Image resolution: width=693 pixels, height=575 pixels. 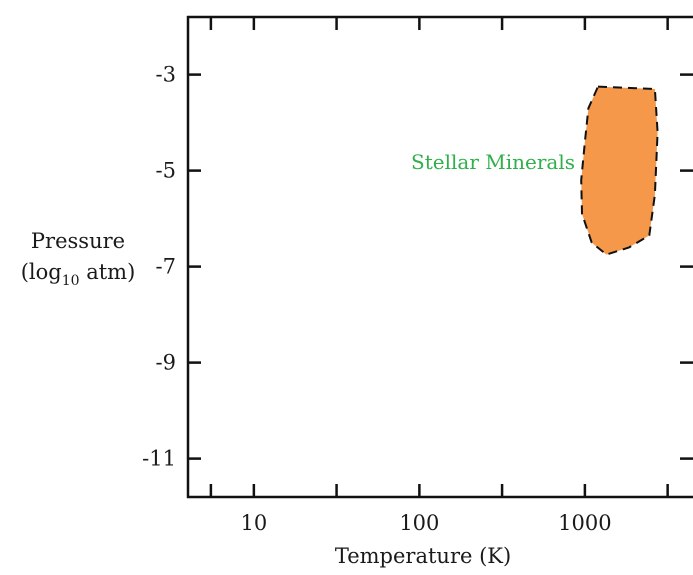 I want to click on x-axis-title: Temperature (K), so click(x=423, y=556).